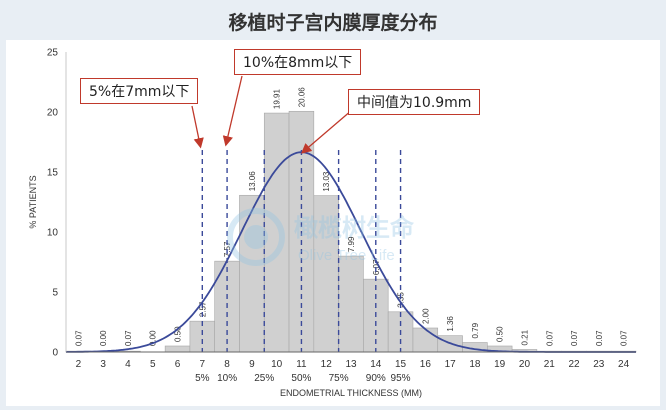  Describe the element at coordinates (574, 364) in the screenshot. I see `x-tick-label-22: 22` at that location.